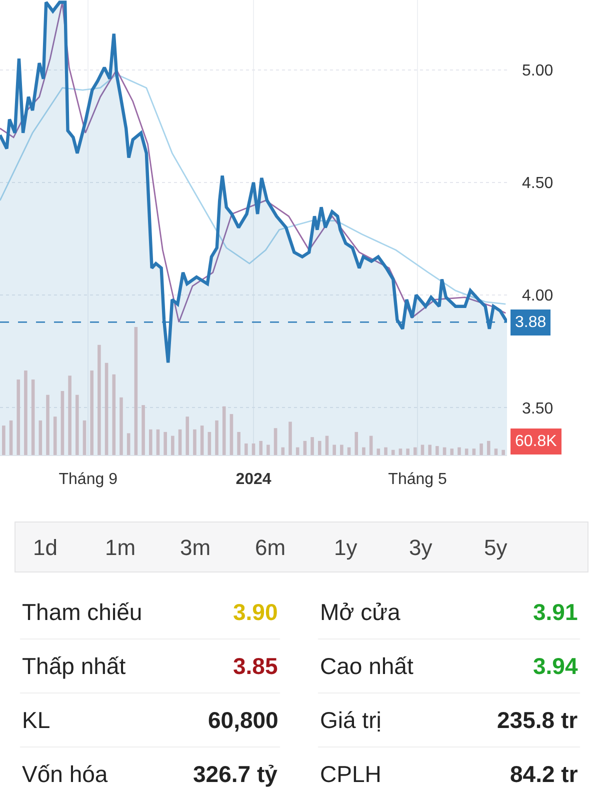  I want to click on y-tick-label: 3.50, so click(538, 409).